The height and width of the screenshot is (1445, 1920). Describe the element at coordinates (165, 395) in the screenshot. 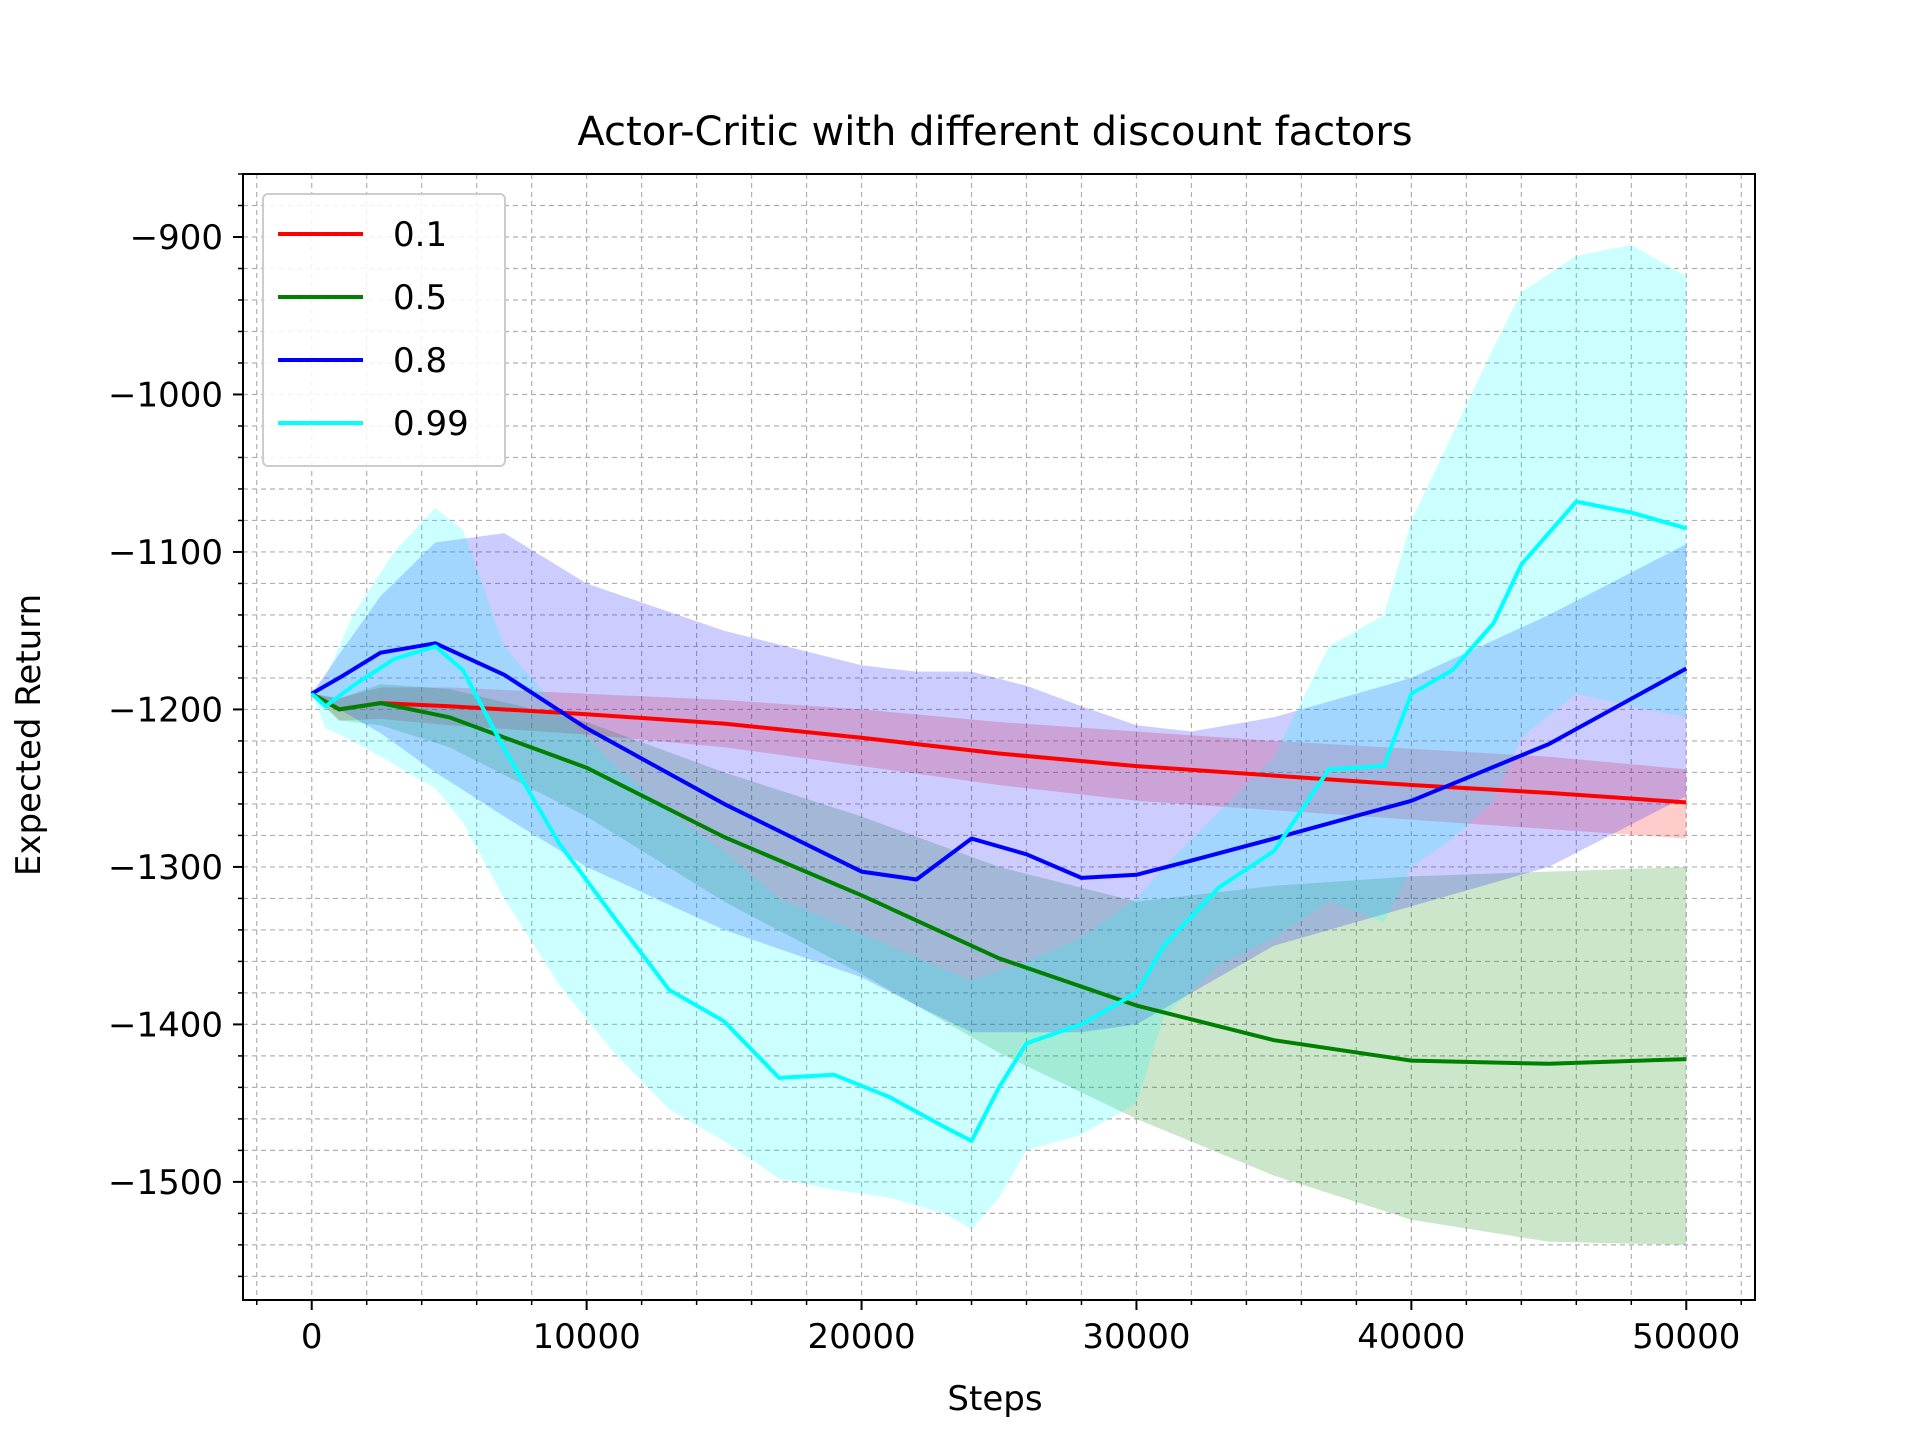

I see `y-tick-label: −1000` at that location.